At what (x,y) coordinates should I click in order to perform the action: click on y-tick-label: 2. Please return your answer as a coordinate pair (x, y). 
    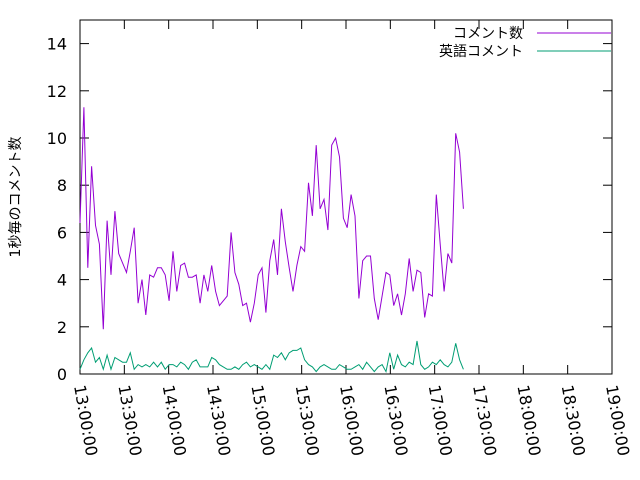
    Looking at the image, I should click on (62, 327).